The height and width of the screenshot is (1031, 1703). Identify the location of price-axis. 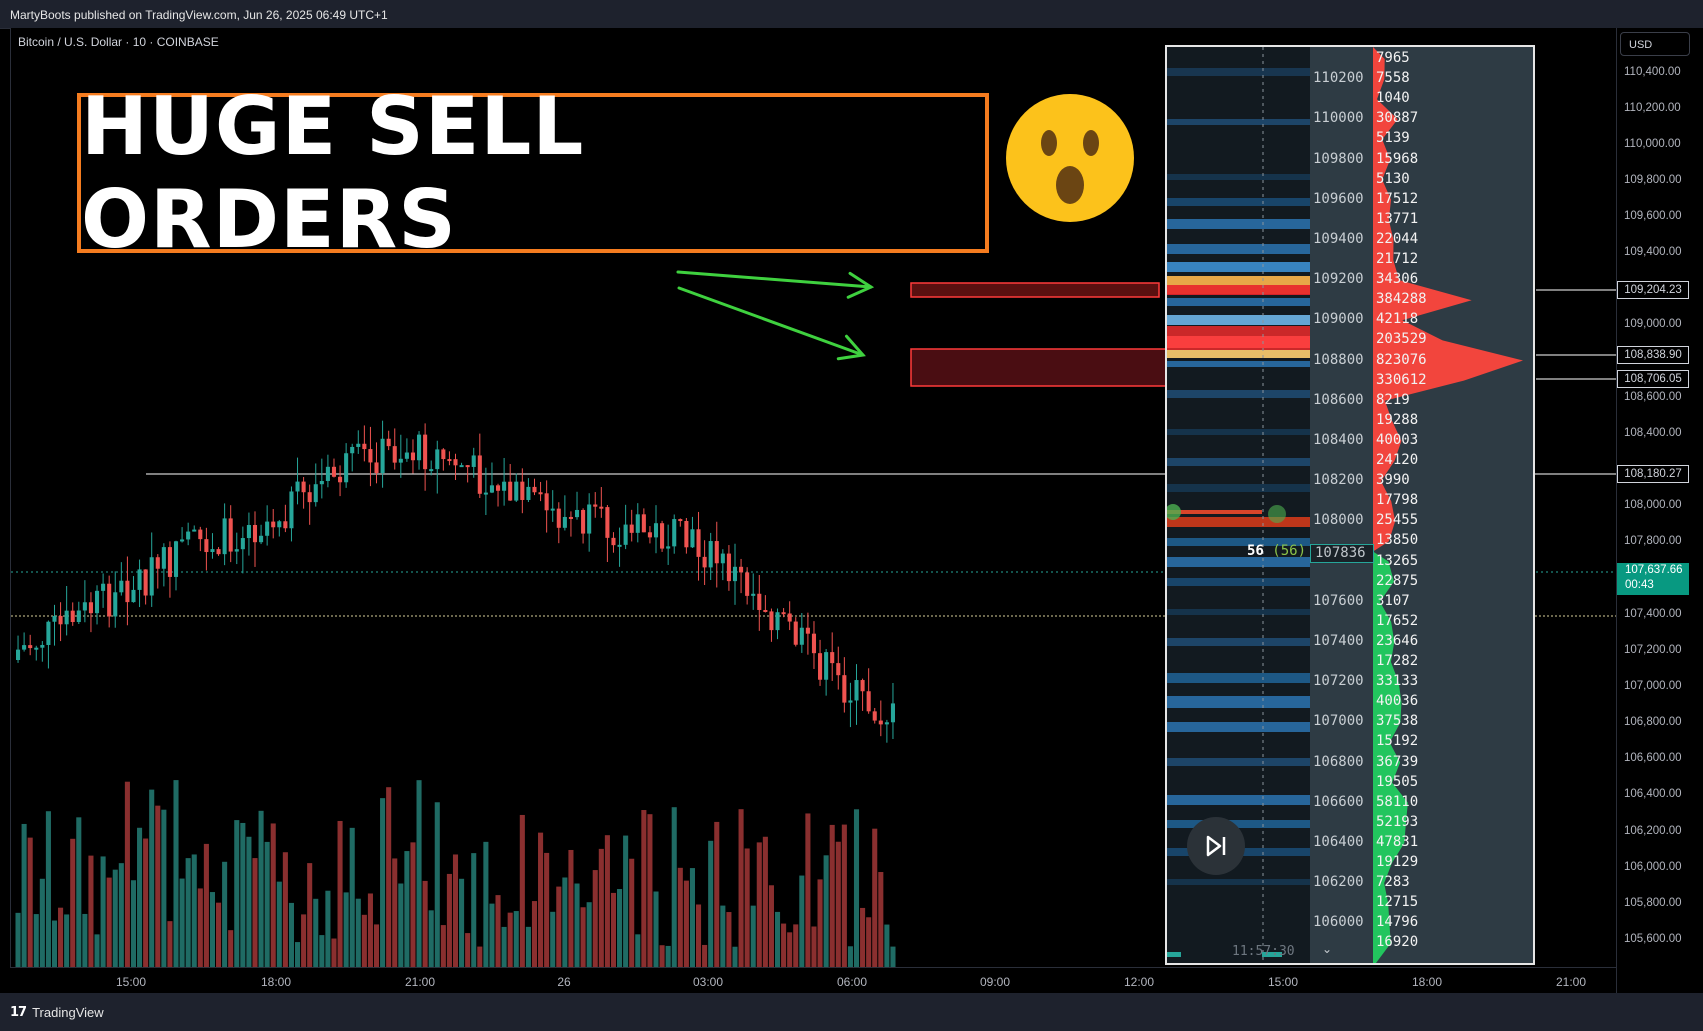
(1659, 510).